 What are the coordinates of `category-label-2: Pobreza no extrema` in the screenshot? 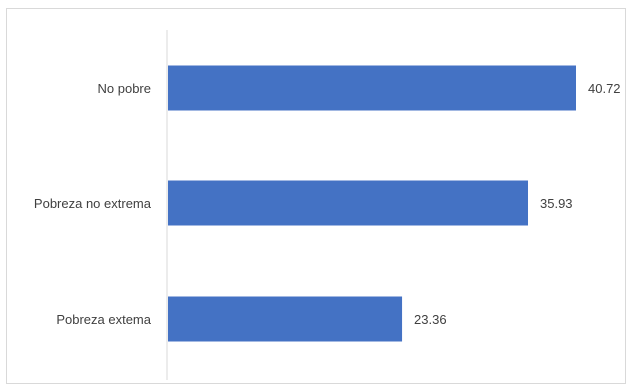 It's located at (93, 203).